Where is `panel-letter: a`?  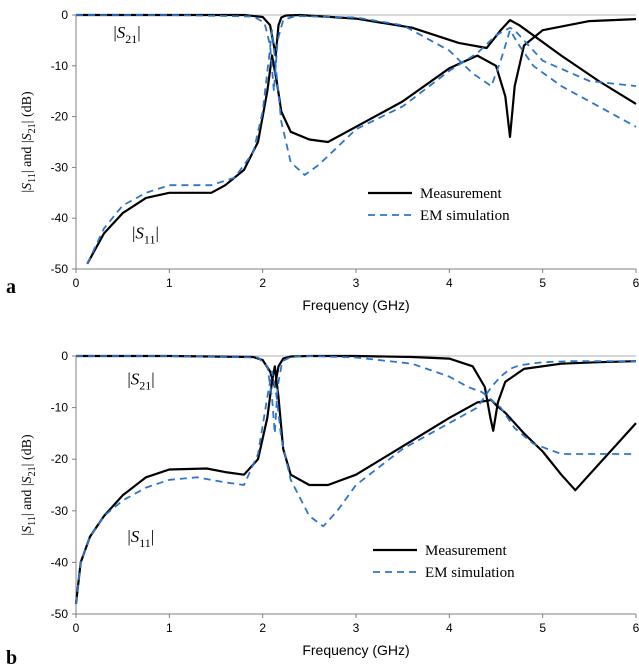 panel-letter: a is located at coordinates (11, 287).